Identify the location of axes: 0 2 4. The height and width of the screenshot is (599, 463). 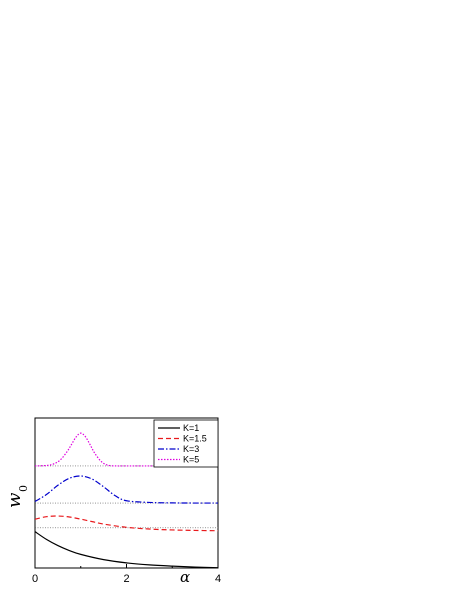
(126, 501).